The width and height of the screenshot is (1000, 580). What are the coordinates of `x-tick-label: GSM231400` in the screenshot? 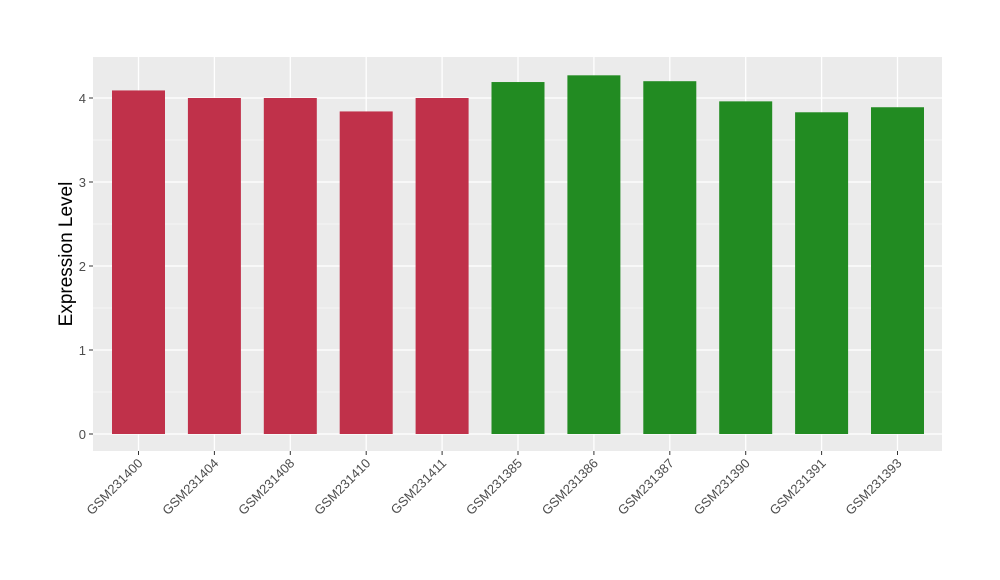 It's located at (114, 487).